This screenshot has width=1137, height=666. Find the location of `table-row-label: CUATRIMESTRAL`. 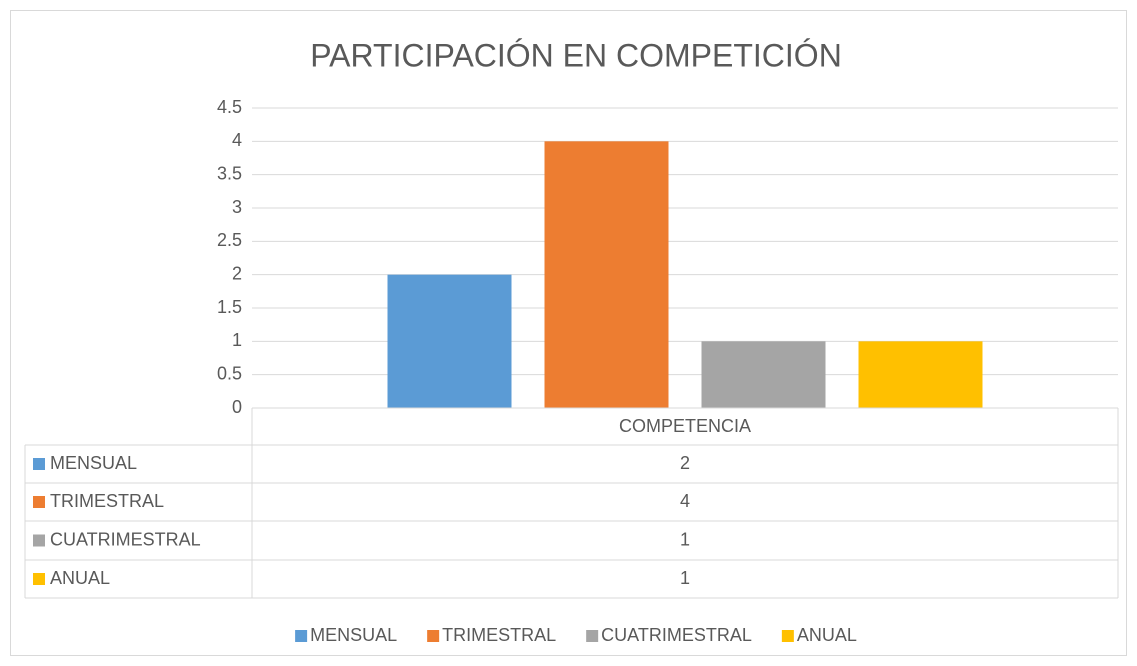

table-row-label: CUATRIMESTRAL is located at coordinates (125, 539).